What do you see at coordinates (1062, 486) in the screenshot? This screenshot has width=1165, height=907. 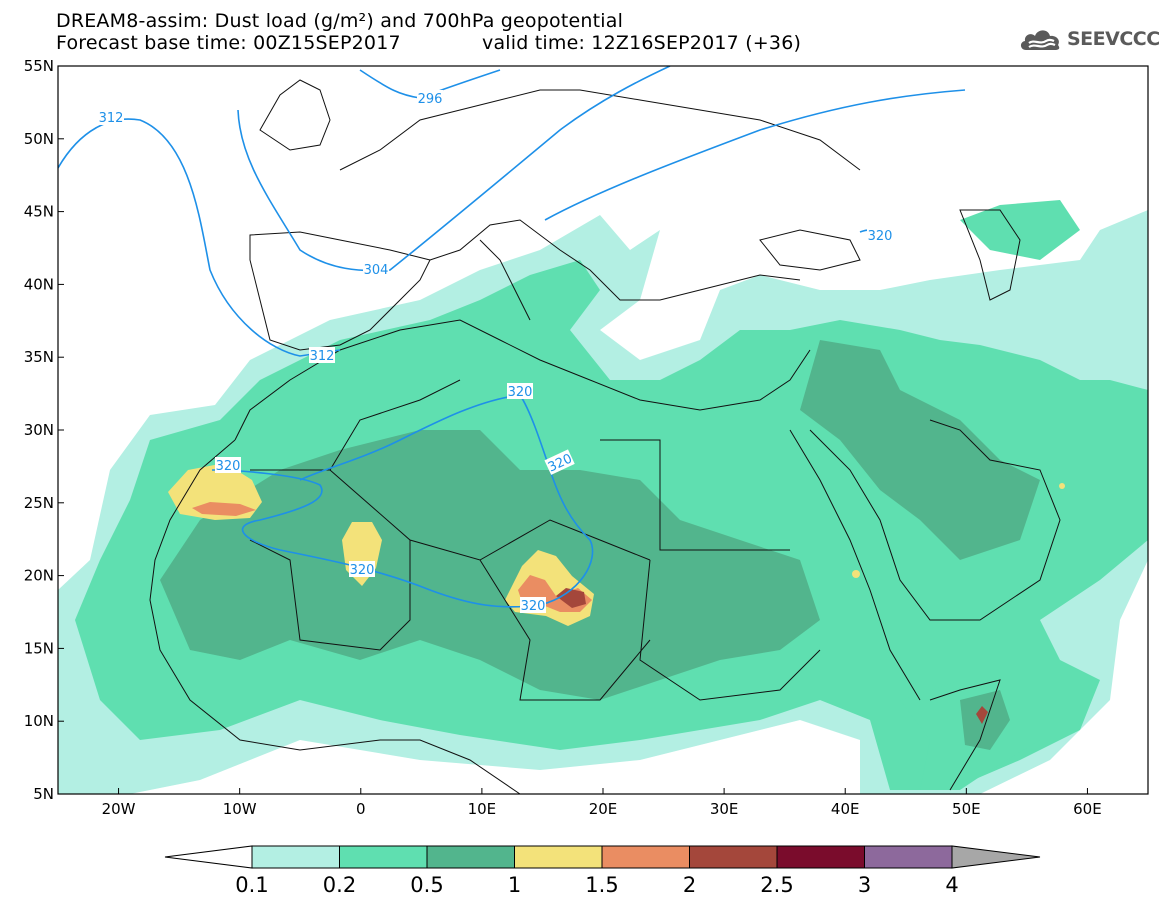 I see `dust-level-1-gulf` at bounding box center [1062, 486].